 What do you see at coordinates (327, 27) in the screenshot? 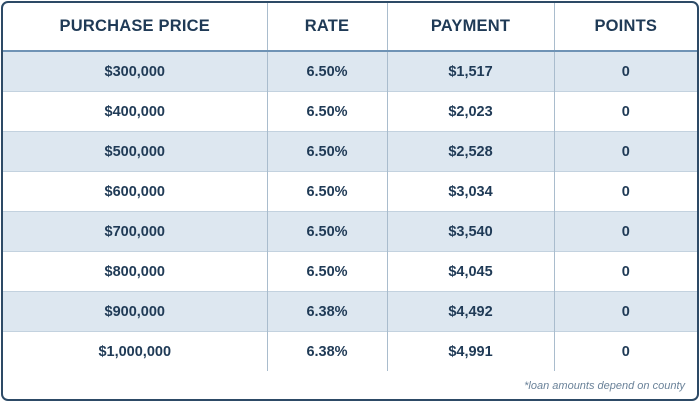
I see `header-rate: RATE` at bounding box center [327, 27].